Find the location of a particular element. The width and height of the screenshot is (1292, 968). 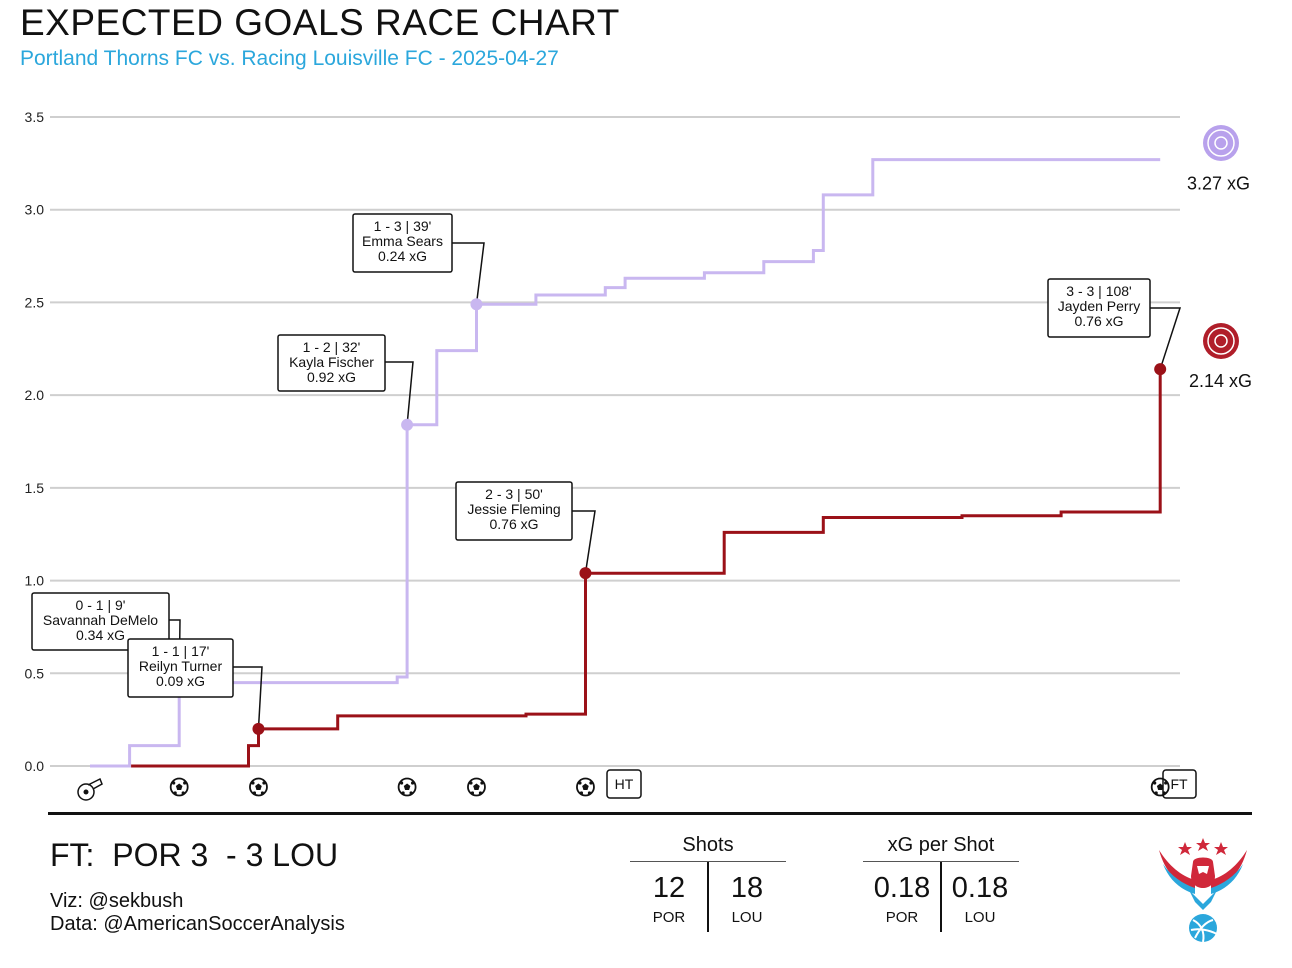

annotation-score: 2 - 3 | 50' is located at coordinates (514, 494).